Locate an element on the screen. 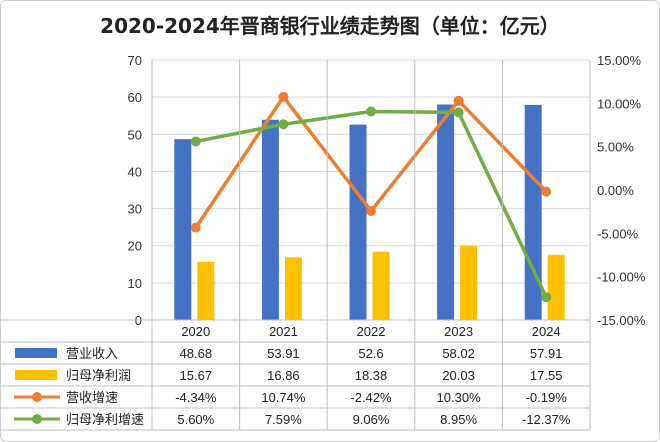 The width and height of the screenshot is (660, 442). y-left-tick-label: 50 is located at coordinates (135, 134).